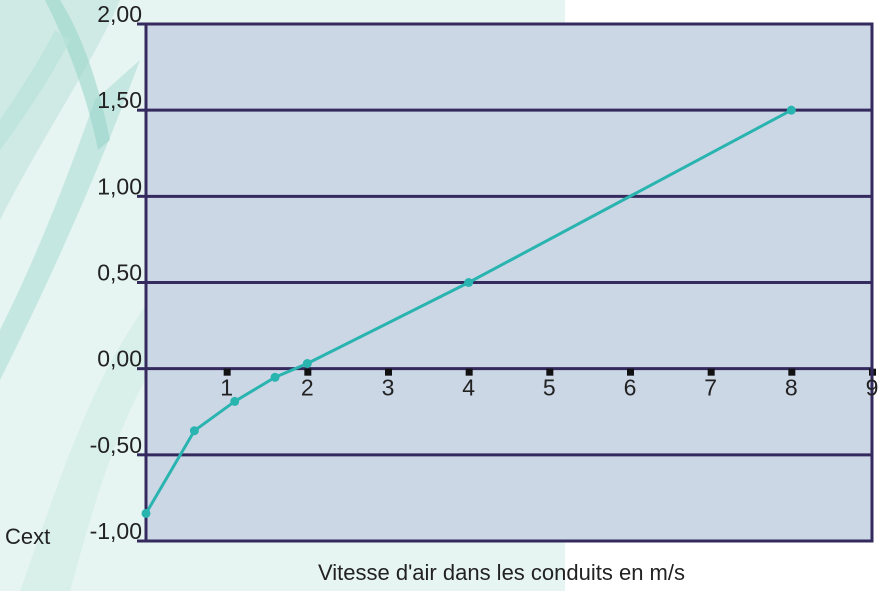 The width and height of the screenshot is (890, 591). What do you see at coordinates (119, 359) in the screenshot?
I see `y-tick-label: 0,00` at bounding box center [119, 359].